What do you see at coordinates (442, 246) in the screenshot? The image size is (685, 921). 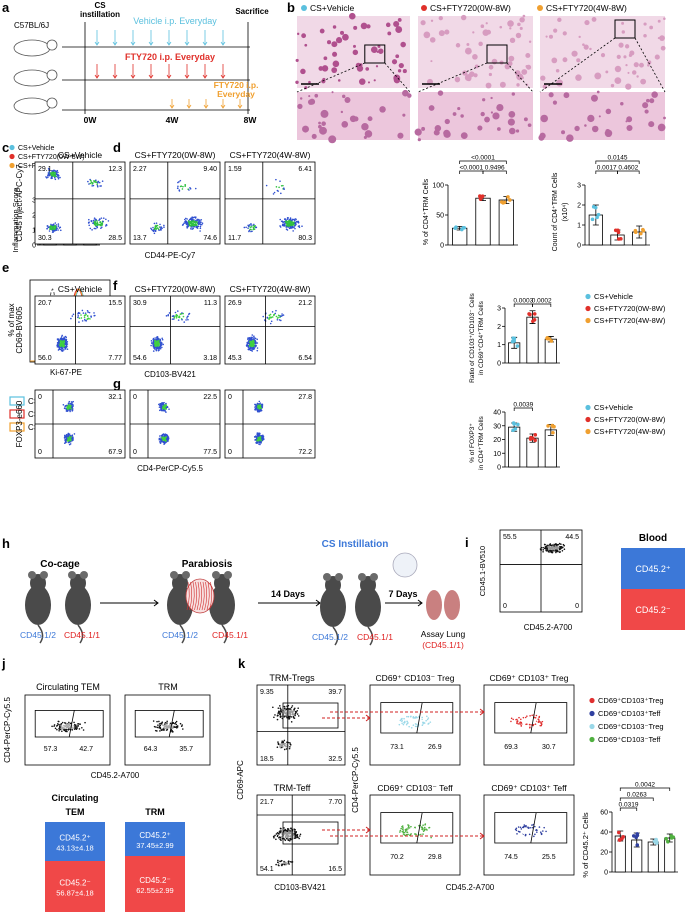 I see `y-tick-label: 0` at bounding box center [442, 246].